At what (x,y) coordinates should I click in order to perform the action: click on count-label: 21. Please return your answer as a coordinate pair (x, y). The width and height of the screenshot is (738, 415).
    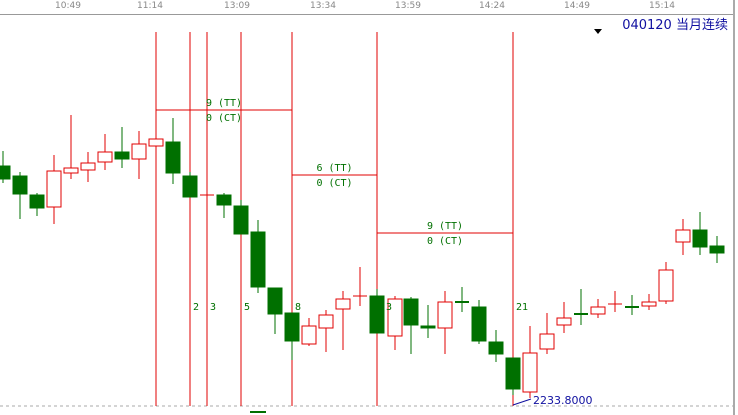
    Looking at the image, I should click on (522, 307).